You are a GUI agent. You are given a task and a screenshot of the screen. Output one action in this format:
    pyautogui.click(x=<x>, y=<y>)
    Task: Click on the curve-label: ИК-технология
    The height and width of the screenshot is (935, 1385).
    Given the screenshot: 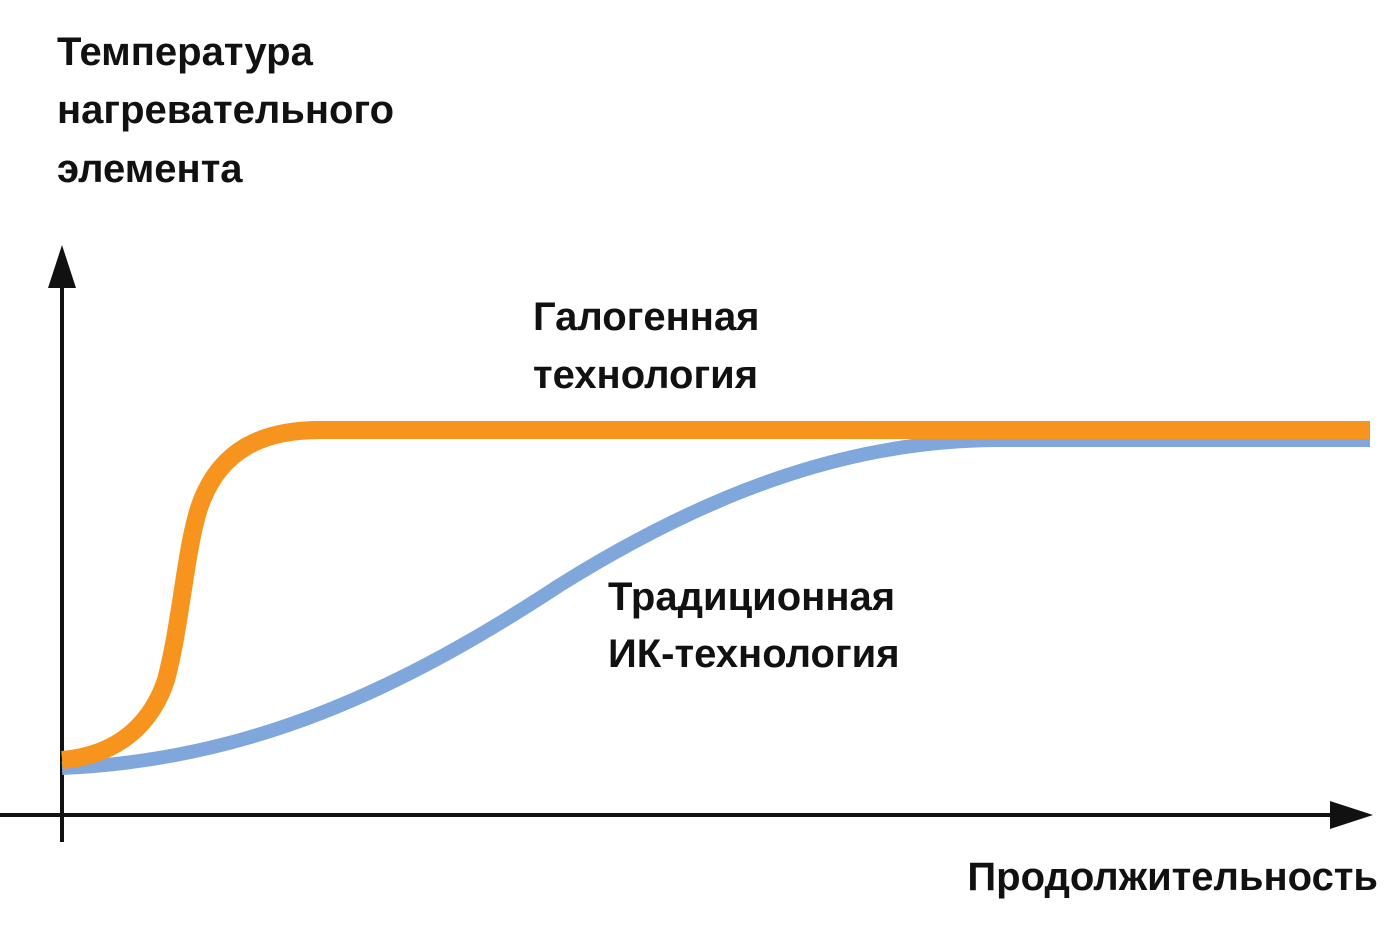 What is the action you would take?
    pyautogui.click(x=754, y=654)
    